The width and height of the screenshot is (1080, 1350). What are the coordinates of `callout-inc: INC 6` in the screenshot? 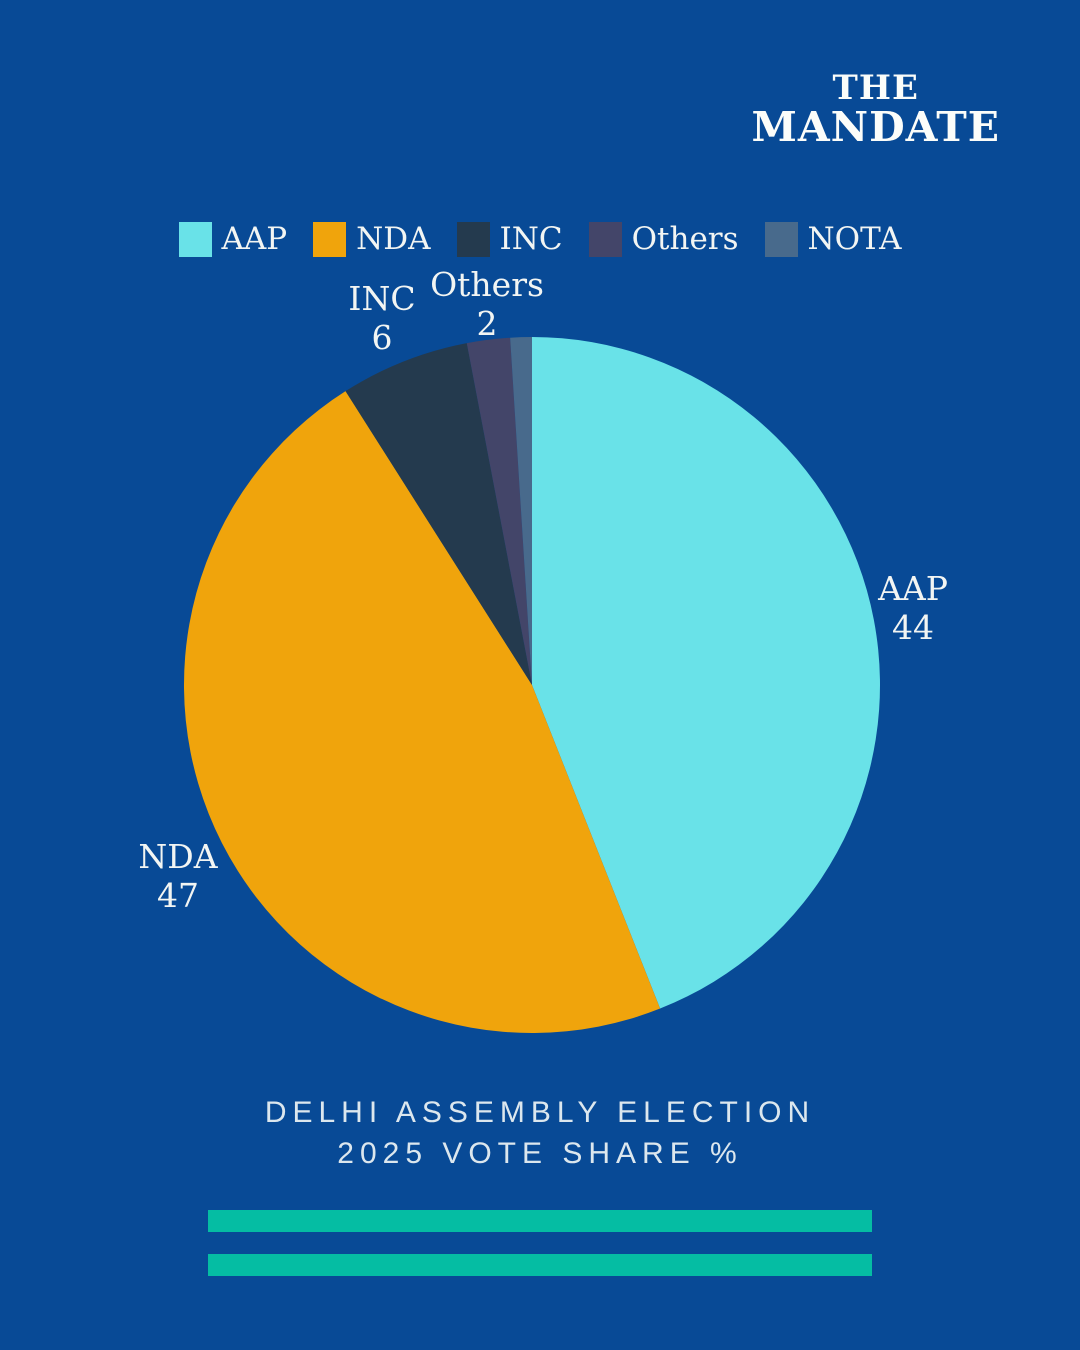 It's located at (381, 318).